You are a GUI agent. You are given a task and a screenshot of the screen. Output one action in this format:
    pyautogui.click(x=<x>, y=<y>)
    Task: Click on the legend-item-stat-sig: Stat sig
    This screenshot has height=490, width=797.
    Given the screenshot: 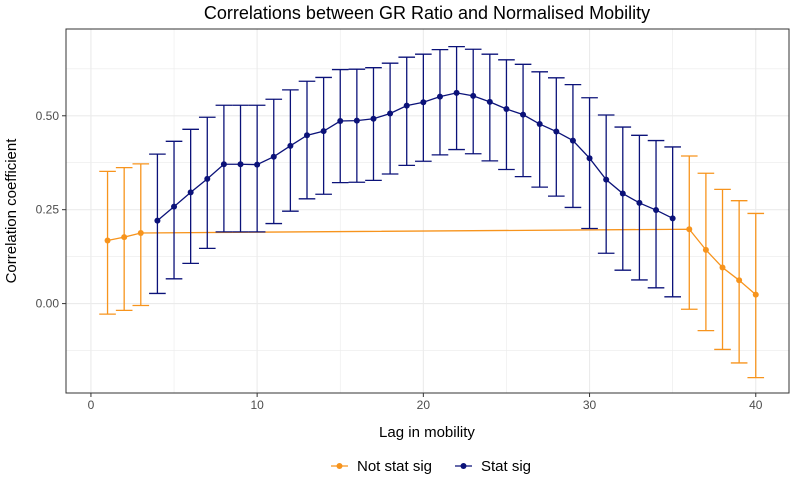 What is the action you would take?
    pyautogui.click(x=493, y=466)
    